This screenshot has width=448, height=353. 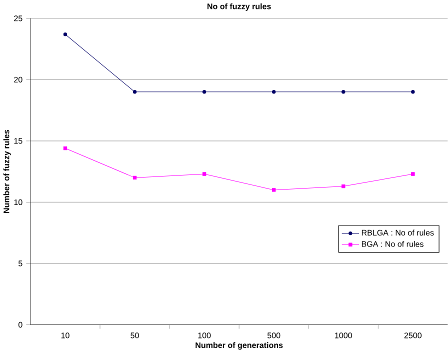 I want to click on legend-label: BGA : No of rules, so click(x=393, y=243).